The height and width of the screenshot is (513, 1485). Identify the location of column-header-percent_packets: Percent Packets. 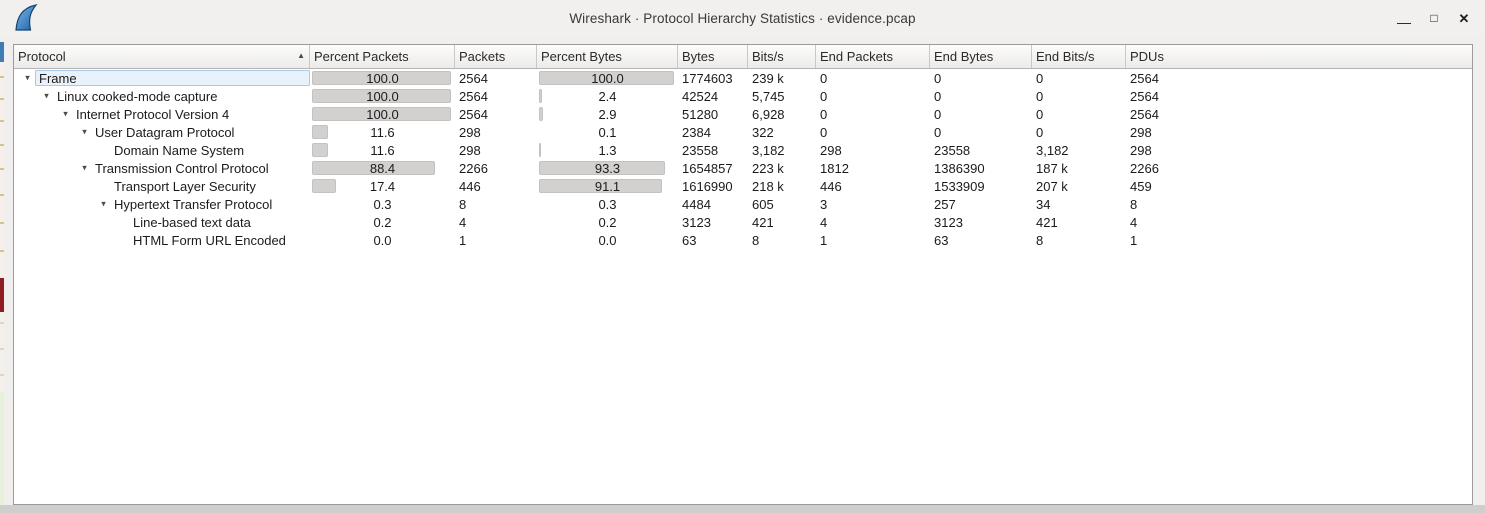
(382, 56).